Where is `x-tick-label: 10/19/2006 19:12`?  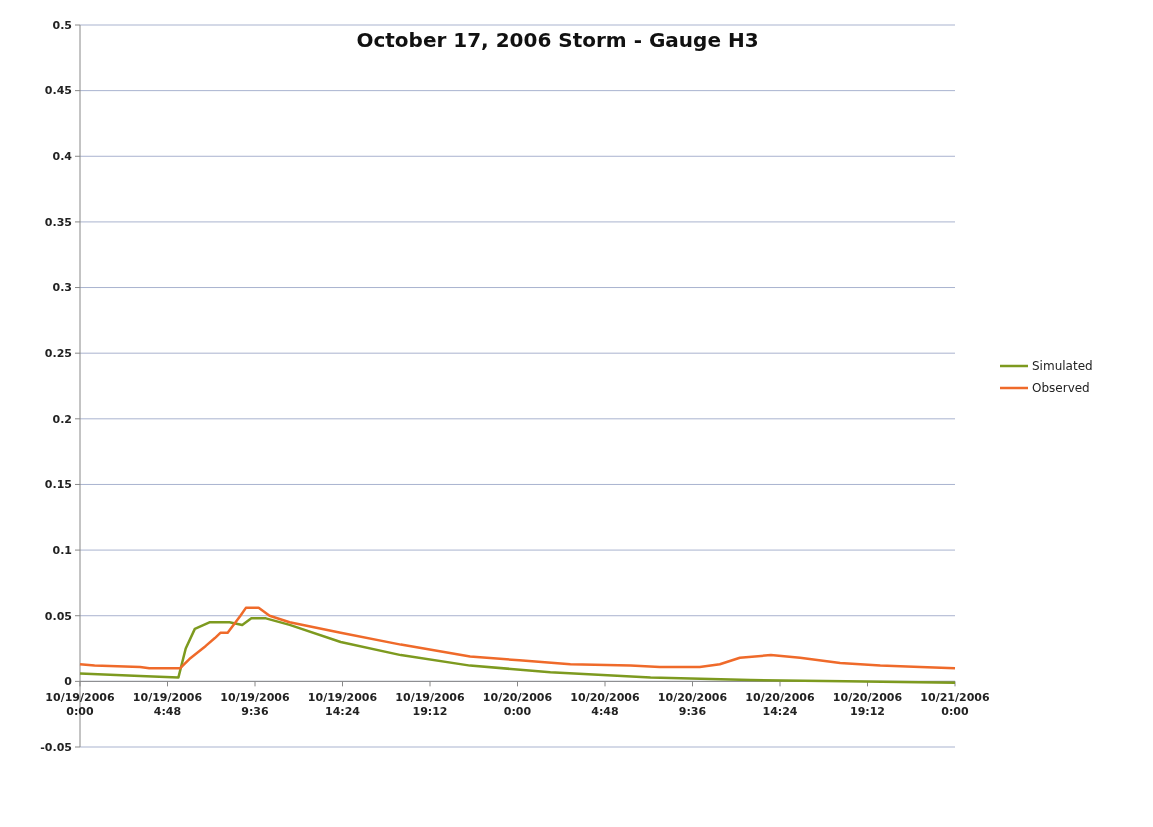
x-tick-label: 10/19/2006 19:12 is located at coordinates (430, 704).